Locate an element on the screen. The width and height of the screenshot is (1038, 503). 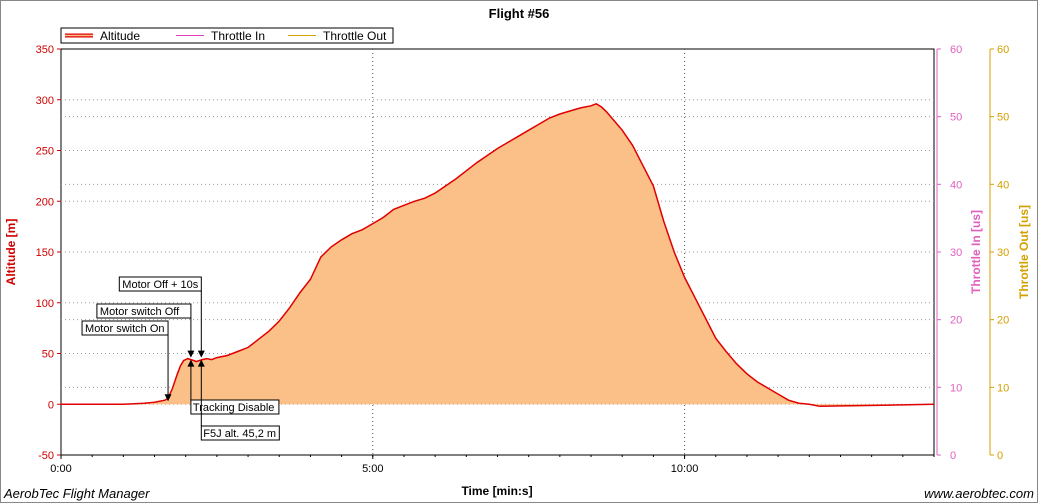
y2-tick-label: 10 is located at coordinates (956, 388).